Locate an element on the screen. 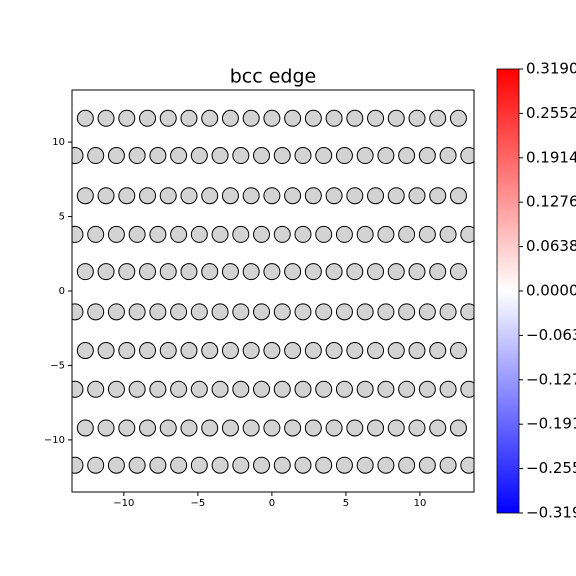  x-tick-label: 10 is located at coordinates (420, 503).